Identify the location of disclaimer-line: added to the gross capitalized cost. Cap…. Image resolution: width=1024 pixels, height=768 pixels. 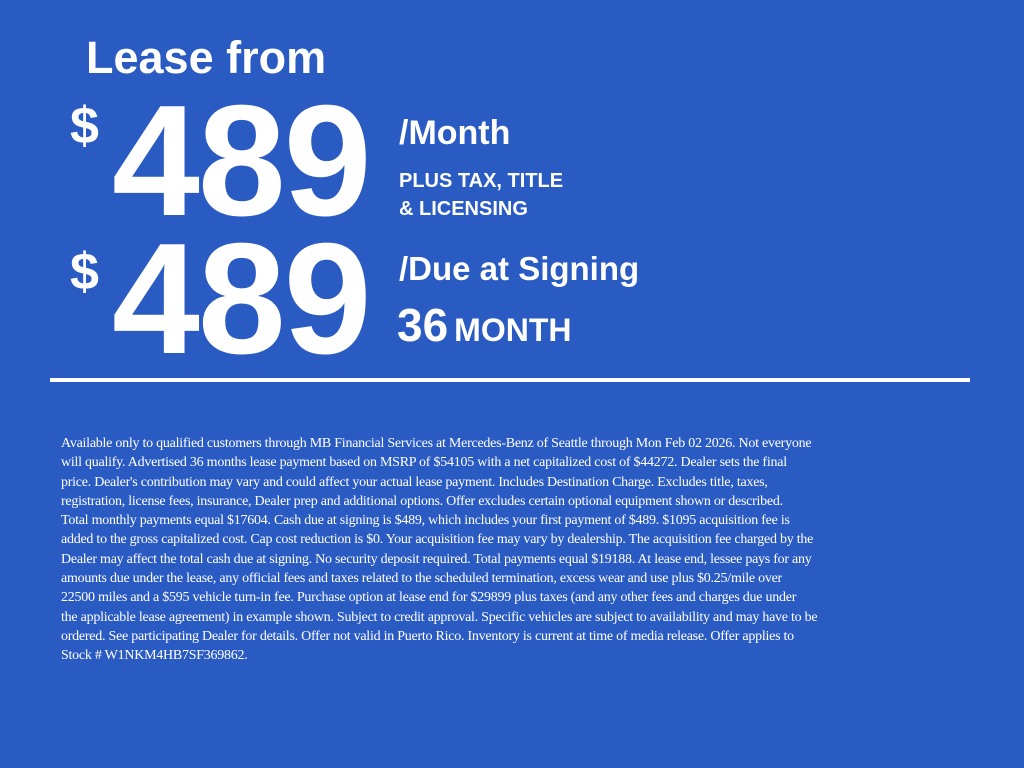
(437, 540).